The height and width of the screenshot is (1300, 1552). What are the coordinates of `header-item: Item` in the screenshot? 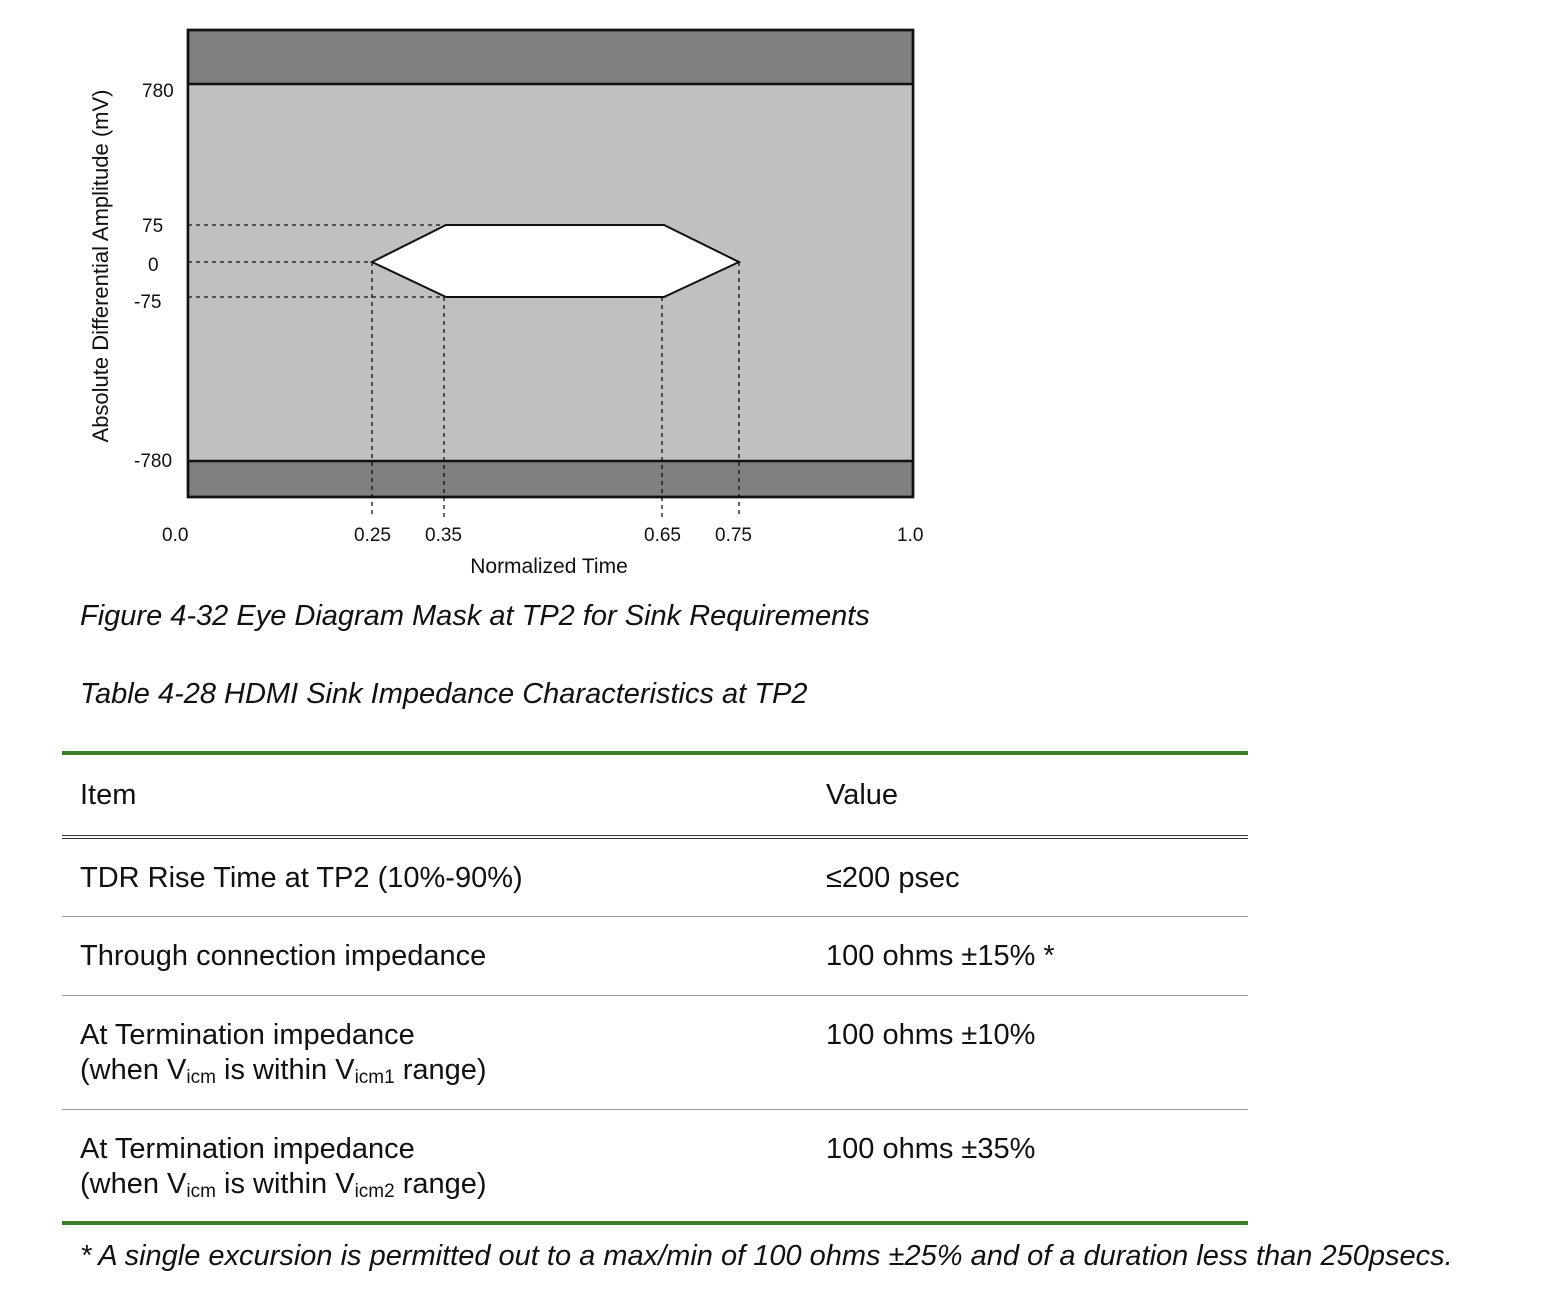 It's located at (435, 795).